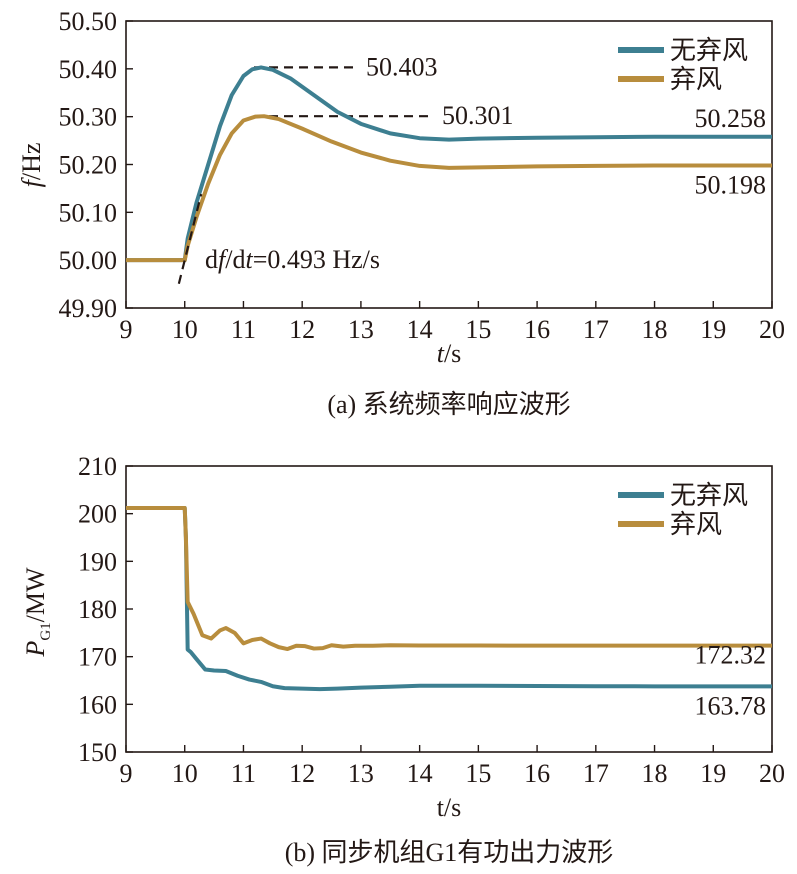  Describe the element at coordinates (37, 612) in the screenshot. I see `y-axis-title: PG1/MW` at that location.